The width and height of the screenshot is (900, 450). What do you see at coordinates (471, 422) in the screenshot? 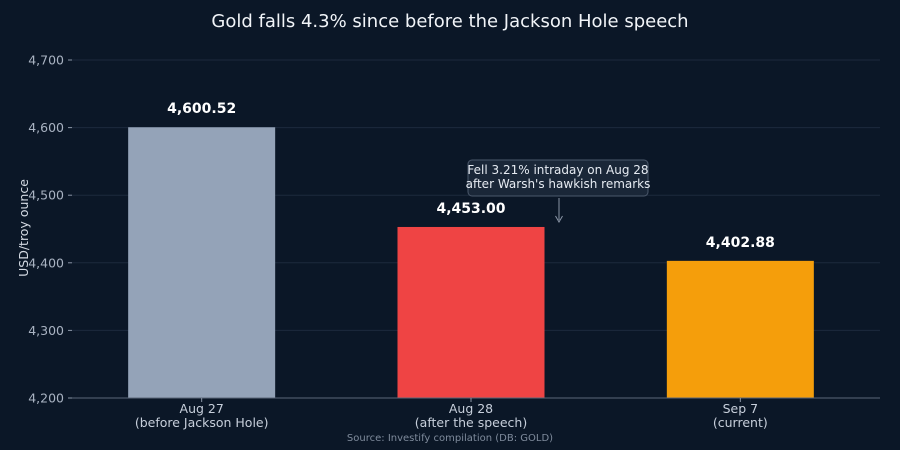
I see `x-tick-label: (after the speech)` at bounding box center [471, 422].